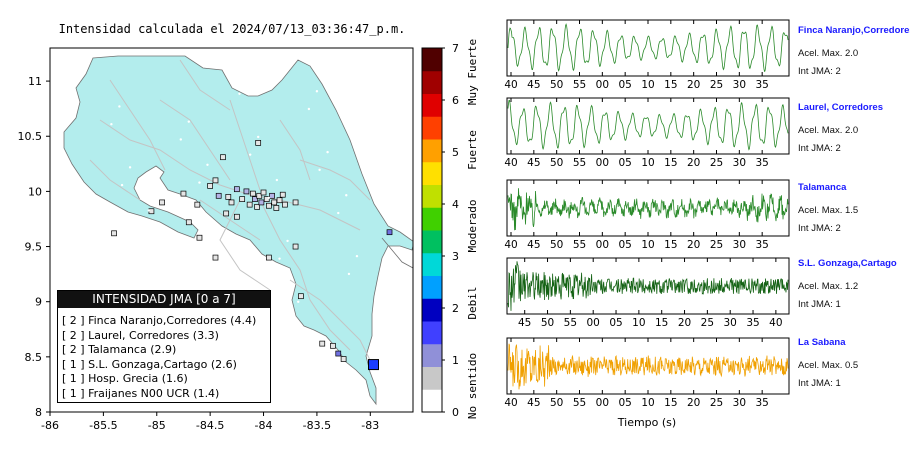  Describe the element at coordinates (140, 335) in the screenshot. I see `legend-entry: [ 2 ] Laurel, Corredores (3.3)` at that location.